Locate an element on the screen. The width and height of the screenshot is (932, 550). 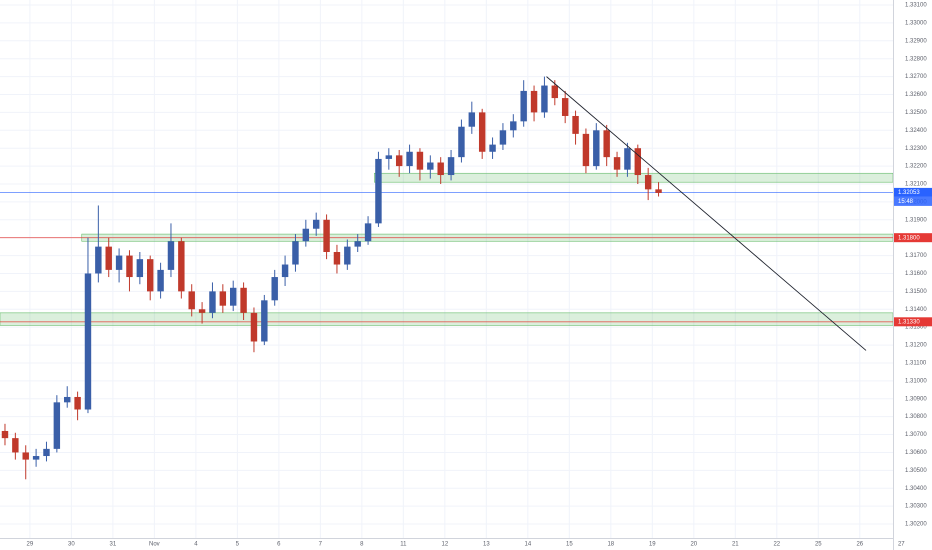
x-tick-label: 25 is located at coordinates (818, 545).